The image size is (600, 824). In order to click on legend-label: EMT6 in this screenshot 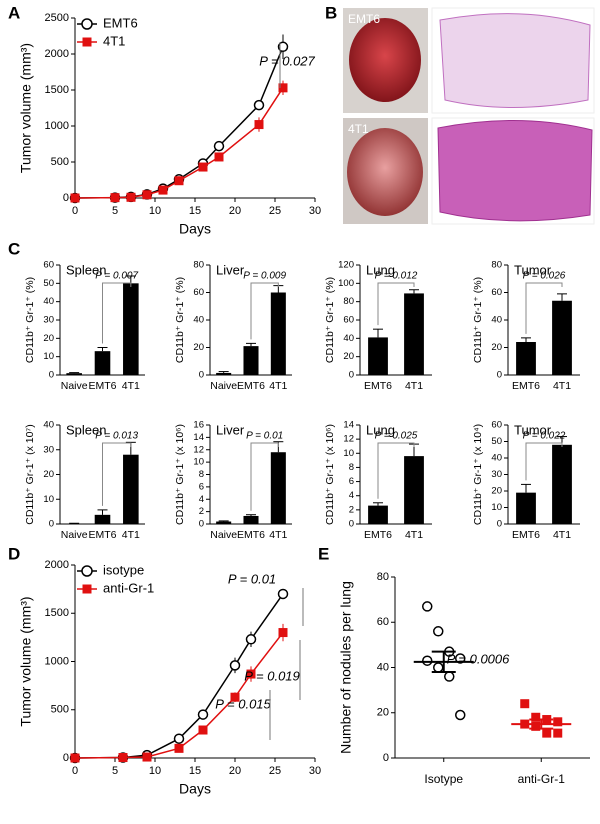, I will do `click(120, 22)`.